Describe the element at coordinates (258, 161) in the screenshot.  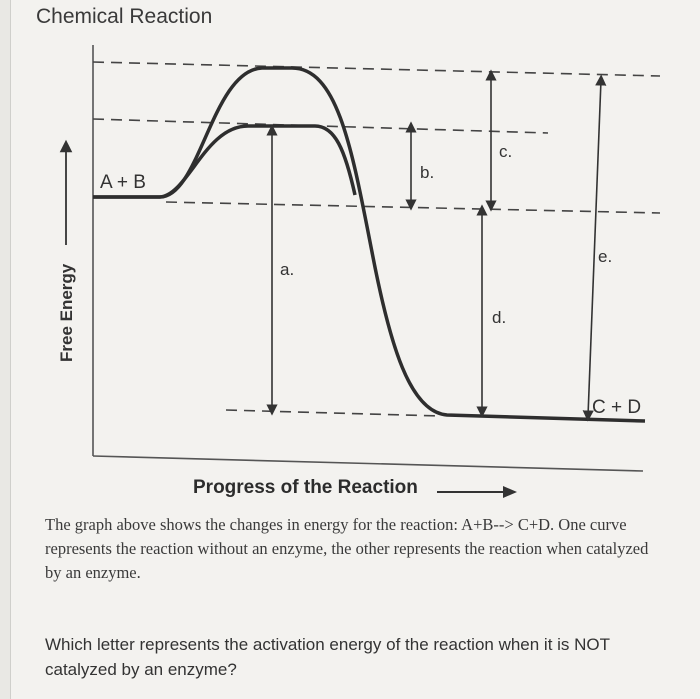
I see `catalyzed-curve` at that location.